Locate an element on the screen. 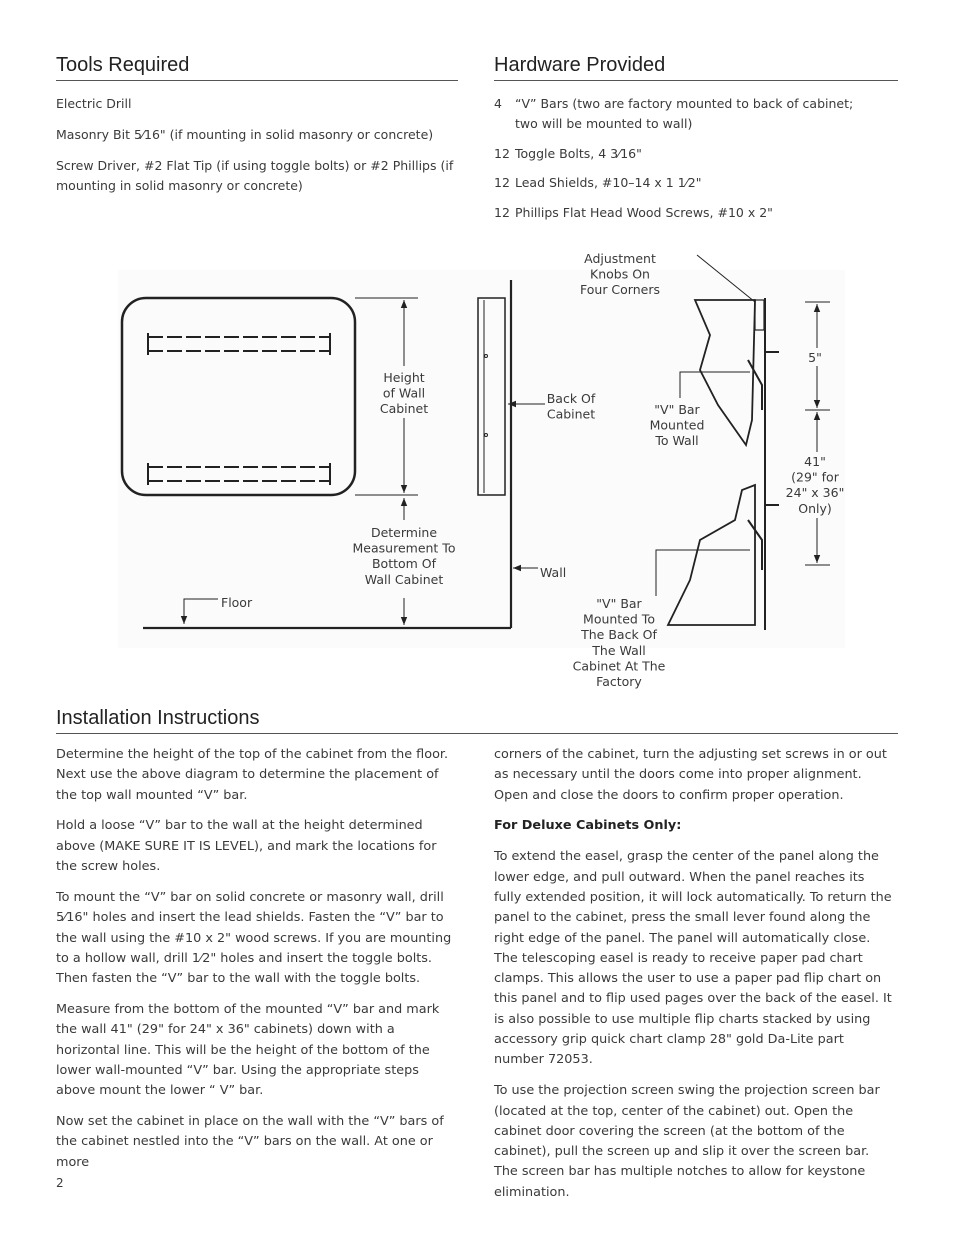  diagram-label: 5" is located at coordinates (815, 357).